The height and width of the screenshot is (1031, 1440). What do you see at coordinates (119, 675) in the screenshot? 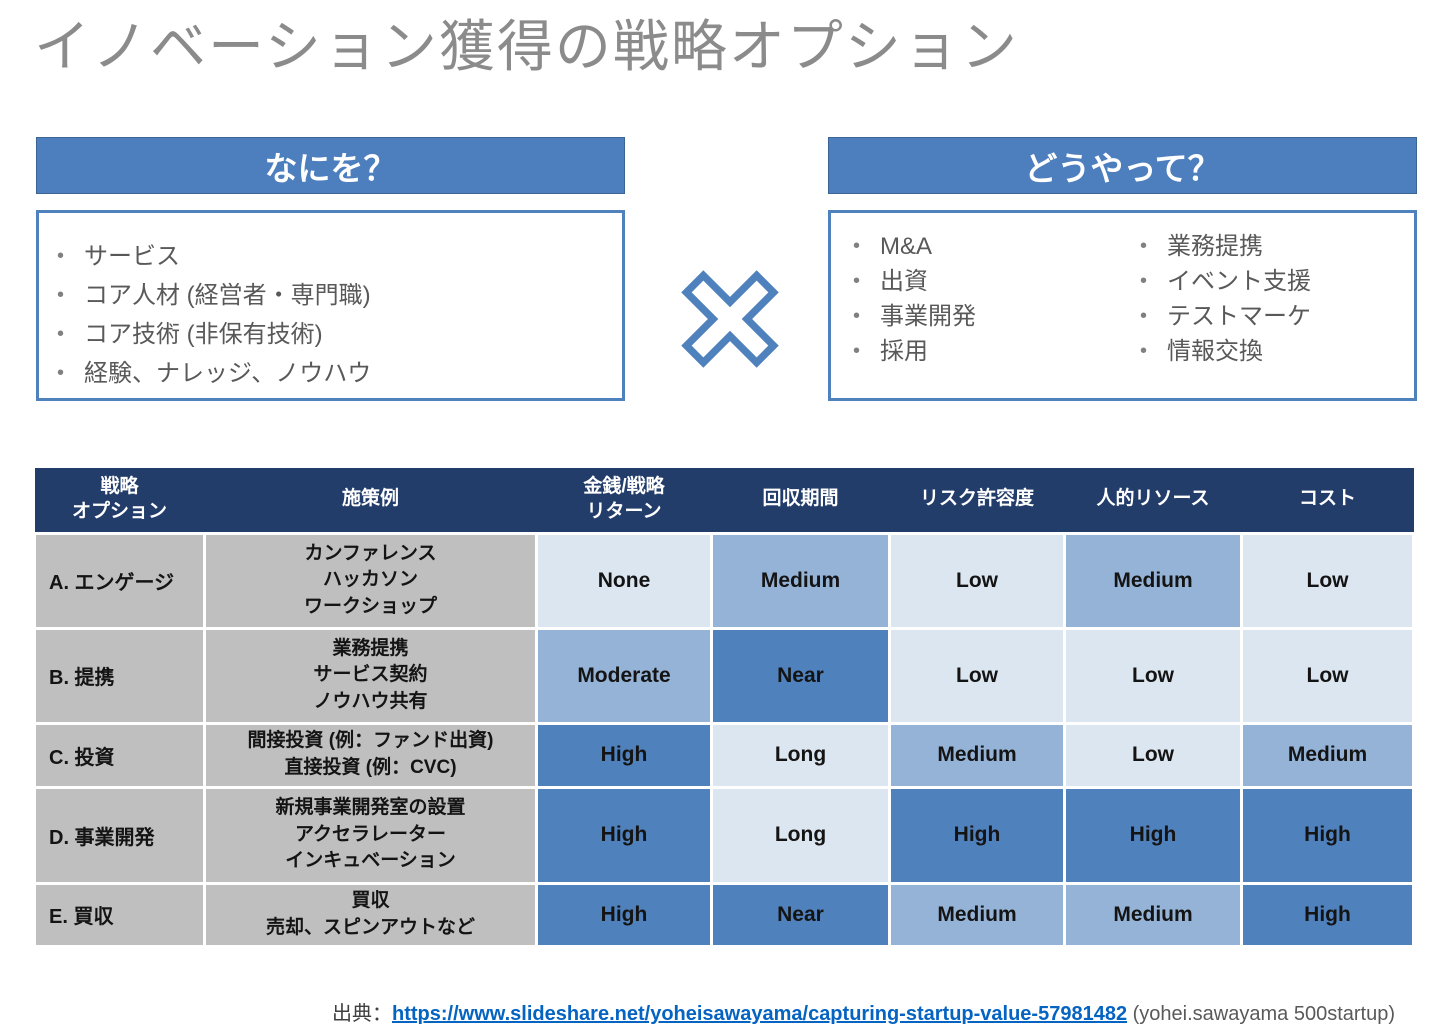
I see `option-cell: B. 提携` at bounding box center [119, 675].